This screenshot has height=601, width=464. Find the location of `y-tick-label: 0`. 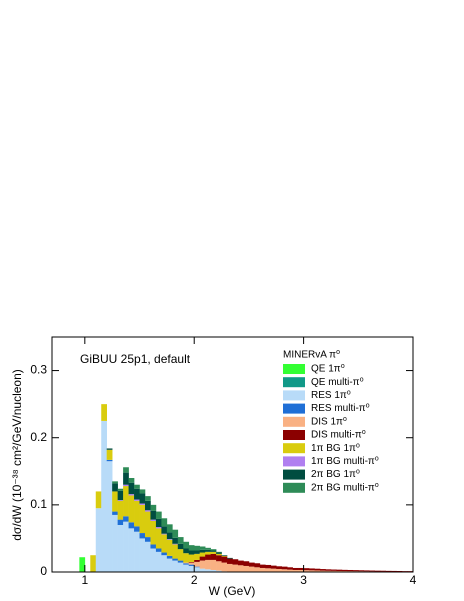

y-tick-label: 0 is located at coordinates (43, 571).